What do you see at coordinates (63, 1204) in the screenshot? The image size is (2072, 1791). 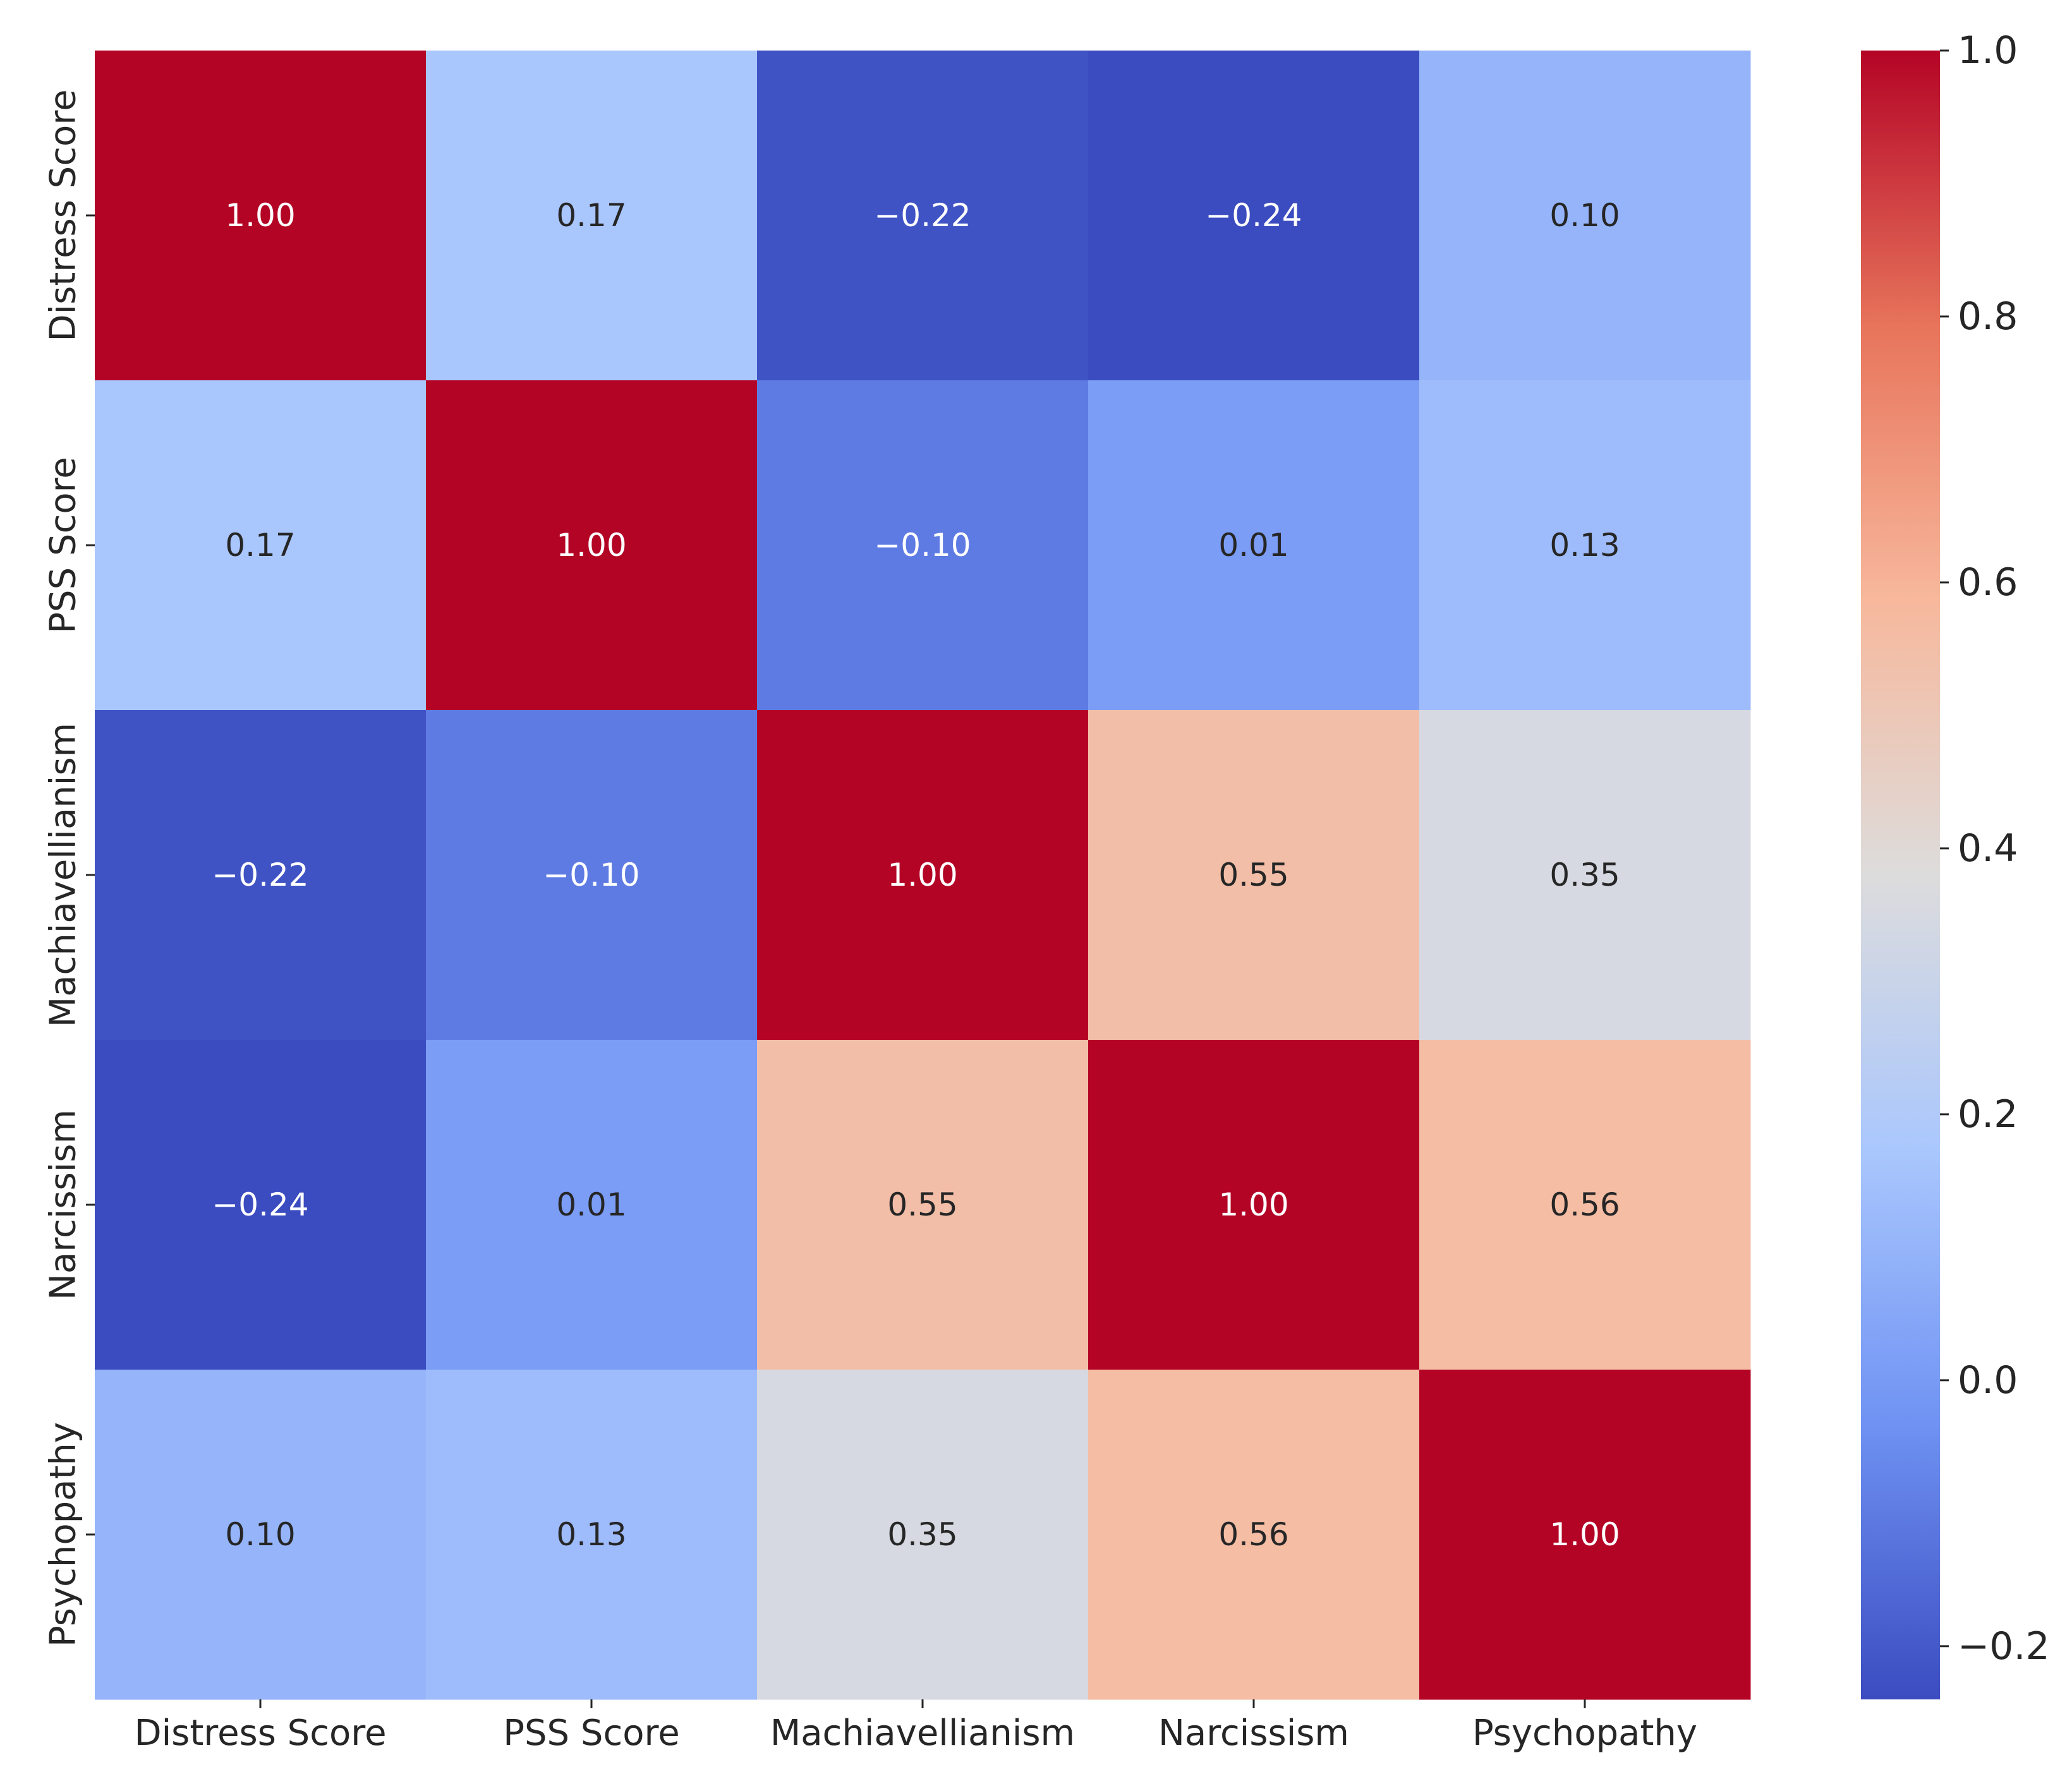 I see `y-tick-label: Narcissism` at bounding box center [63, 1204].